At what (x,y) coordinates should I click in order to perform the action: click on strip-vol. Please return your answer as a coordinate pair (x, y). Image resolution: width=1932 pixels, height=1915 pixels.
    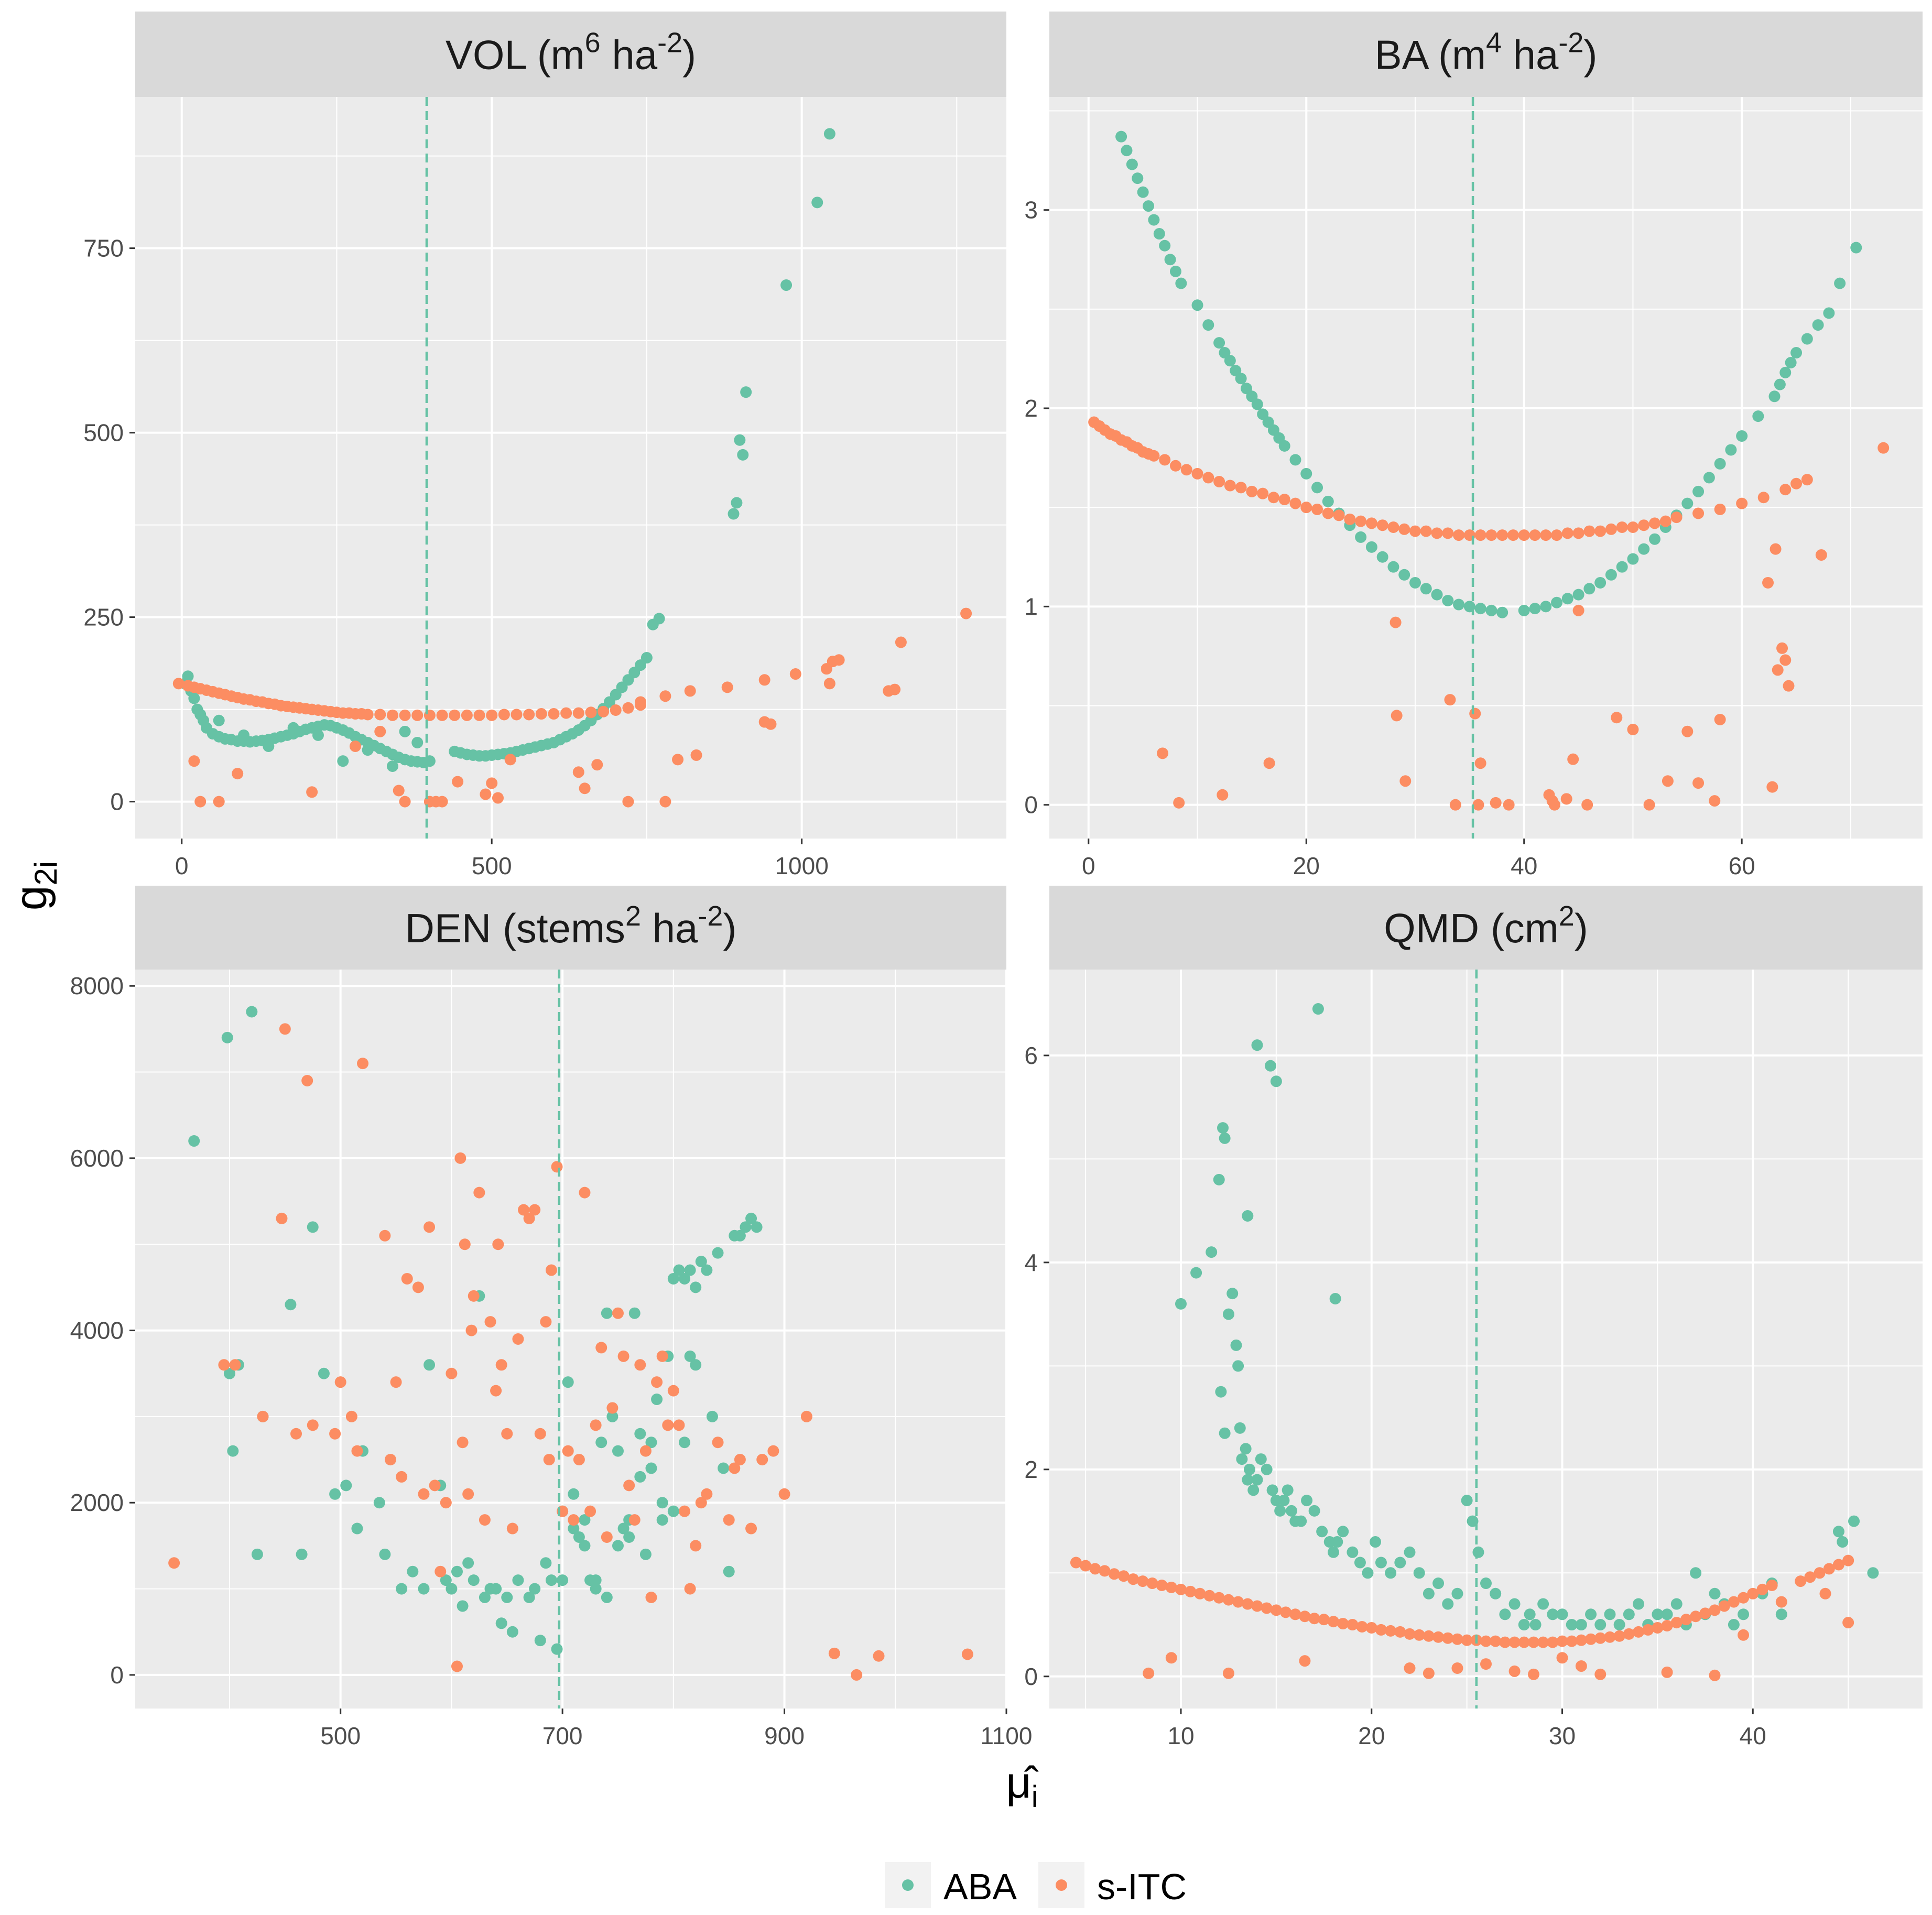
    Looking at the image, I should click on (571, 55).